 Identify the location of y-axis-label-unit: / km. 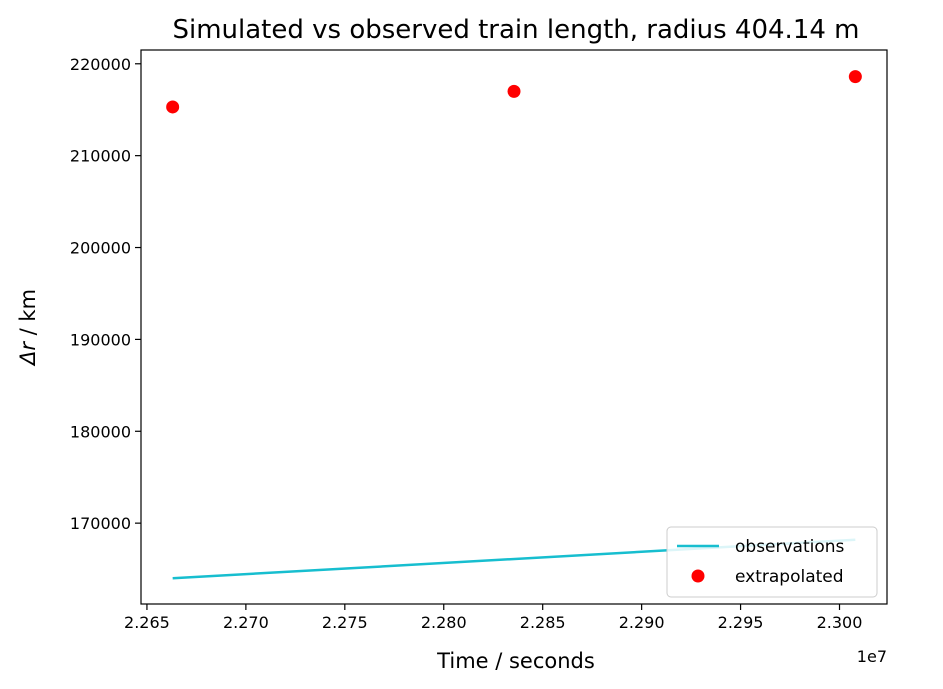
(28, 315).